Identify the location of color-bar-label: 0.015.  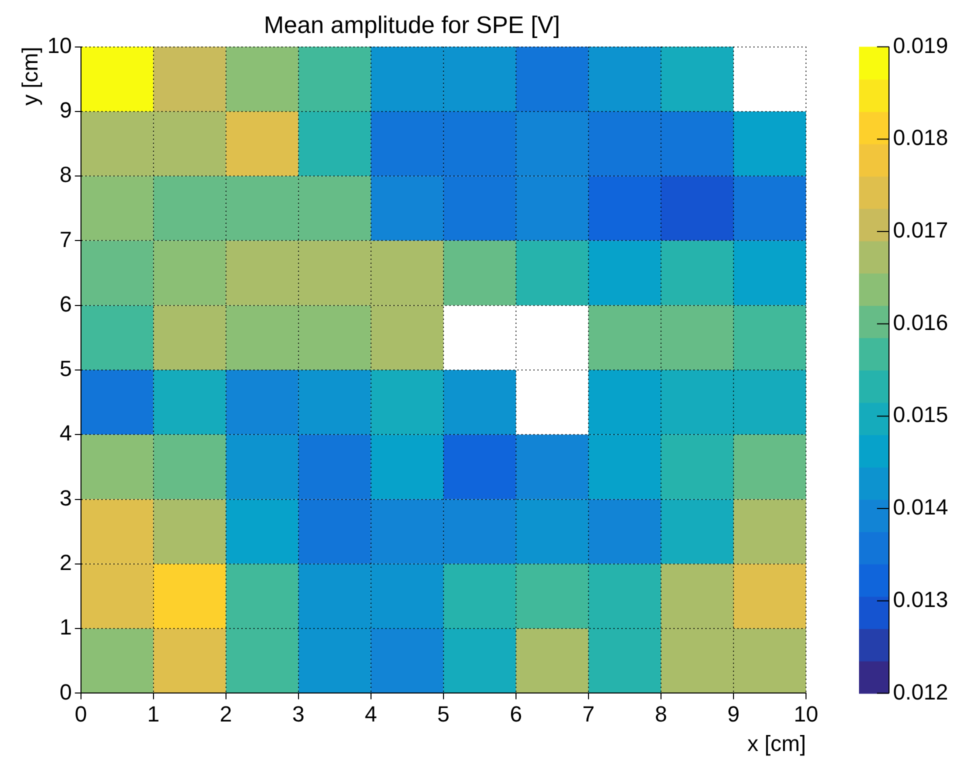
(920, 415).